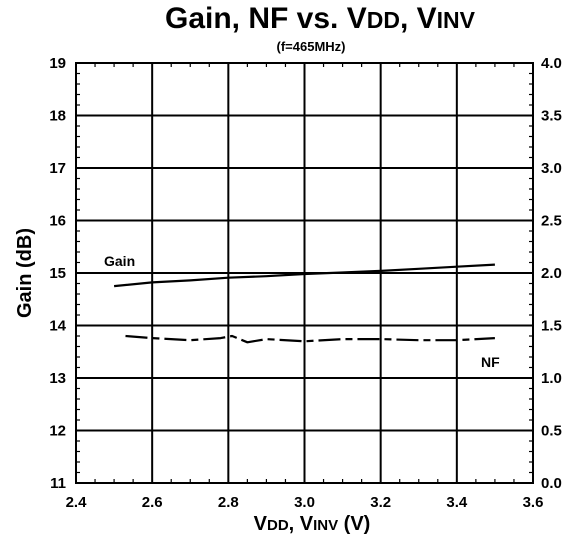 Image resolution: width=575 pixels, height=547 pixels. Describe the element at coordinates (25, 273) in the screenshot. I see `y-axis-label: Gain (dB)` at that location.